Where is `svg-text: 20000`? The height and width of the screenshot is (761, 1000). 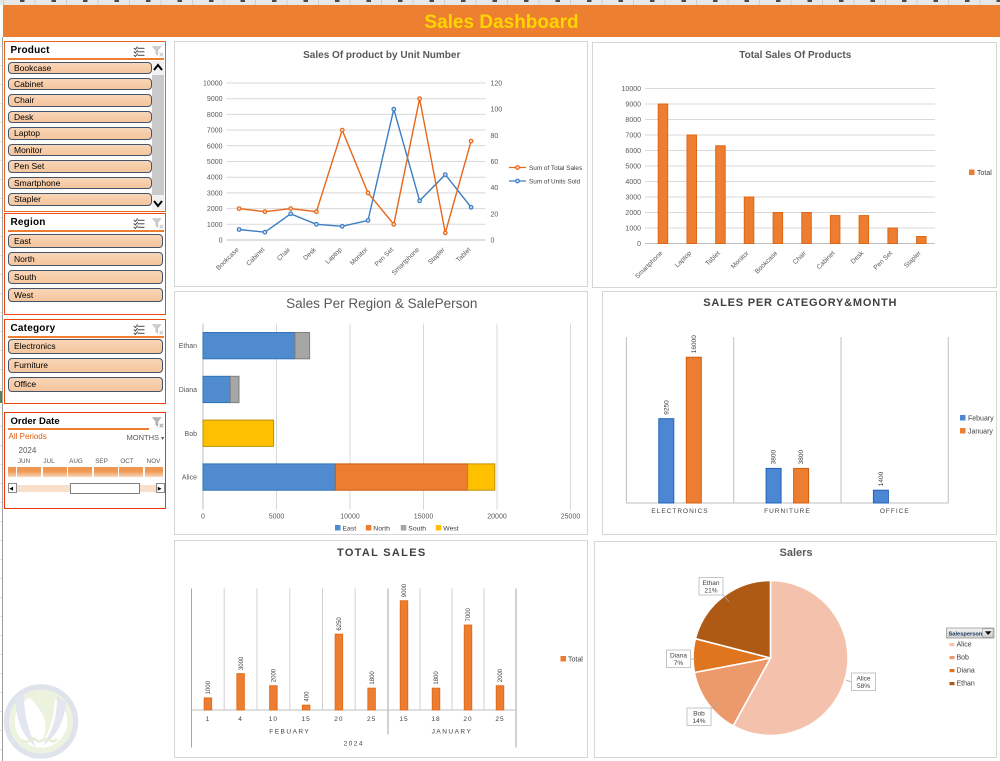
svg-text: 20000 is located at coordinates (497, 516).